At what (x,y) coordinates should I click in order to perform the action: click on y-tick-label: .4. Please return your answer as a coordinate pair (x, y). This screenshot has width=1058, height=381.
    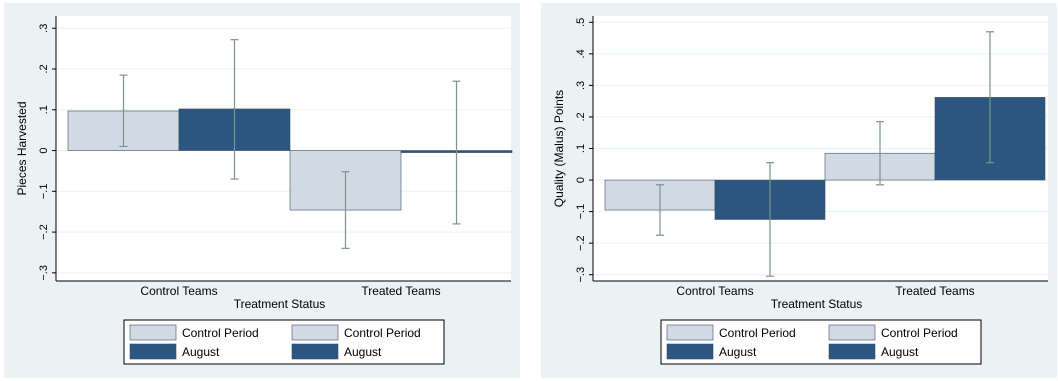
    Looking at the image, I should click on (581, 53).